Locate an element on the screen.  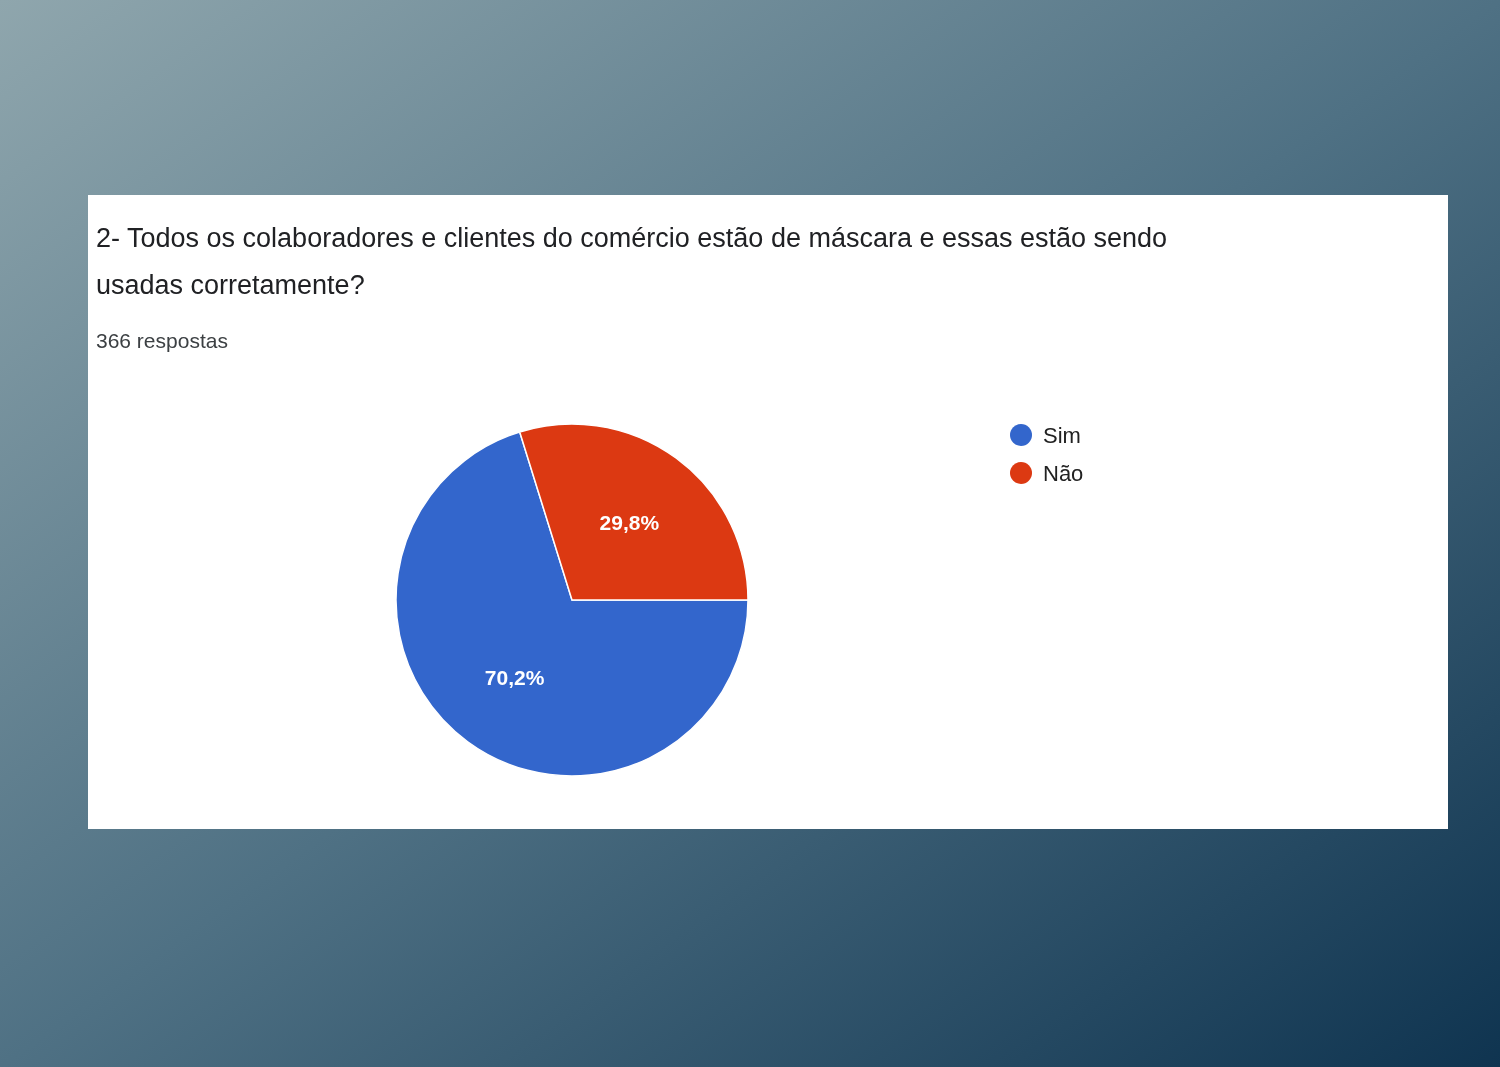
text: 366 respostas is located at coordinates (162, 340).